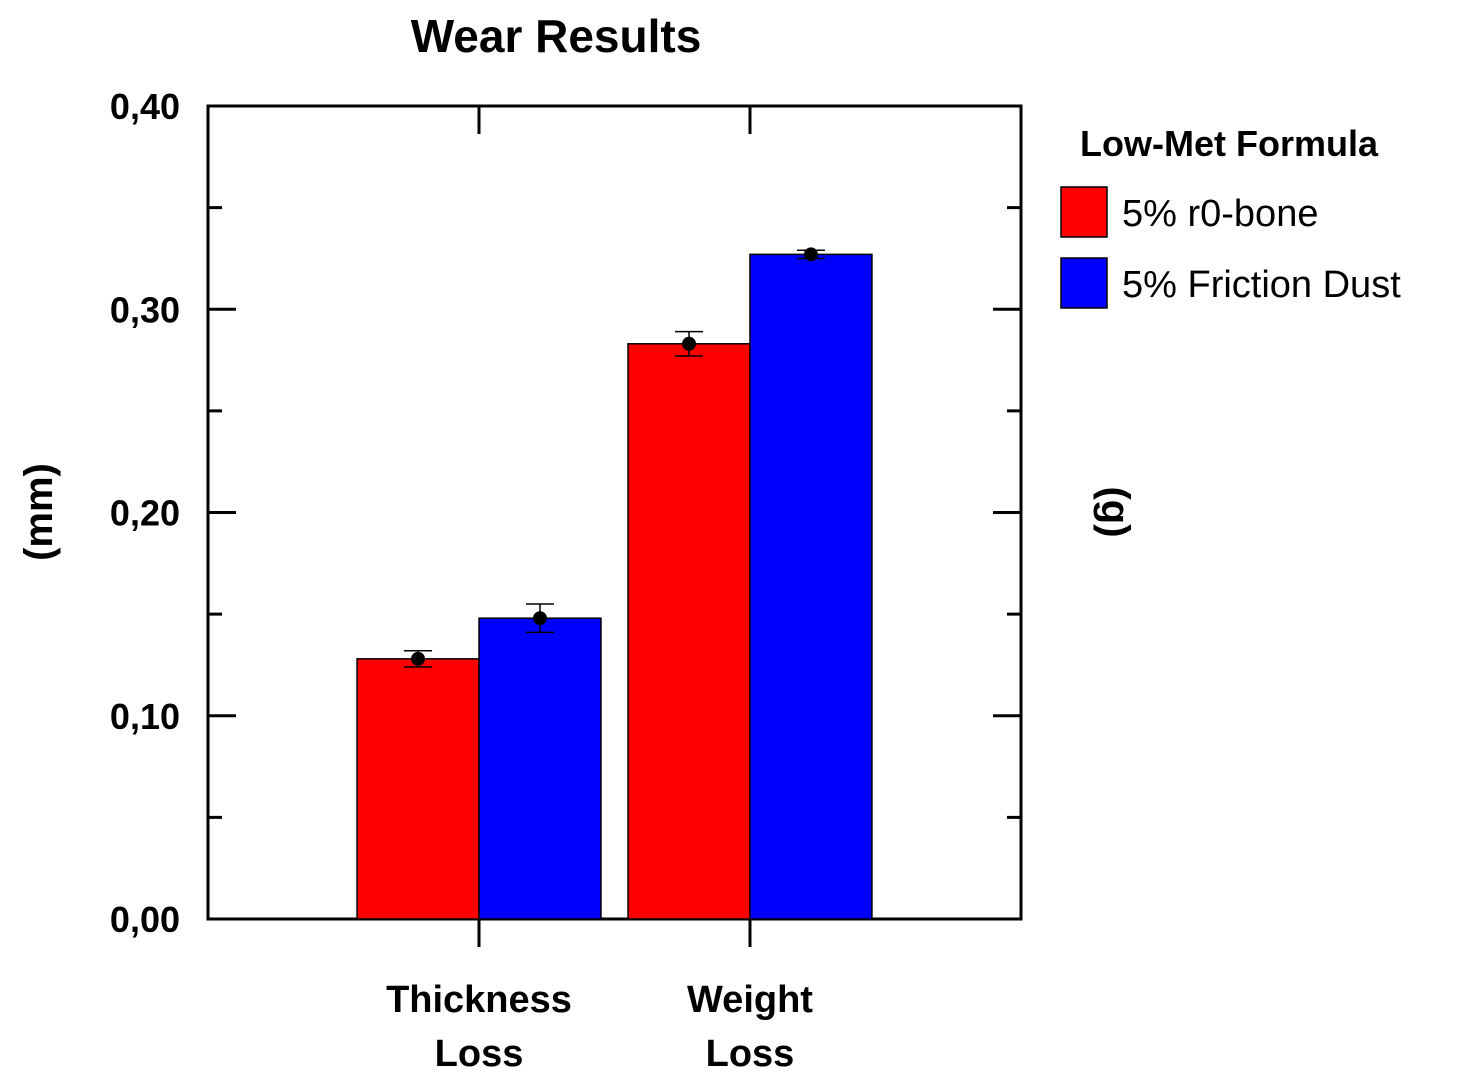  What do you see at coordinates (479, 1000) in the screenshot?
I see `x-tick-label: Thickness` at bounding box center [479, 1000].